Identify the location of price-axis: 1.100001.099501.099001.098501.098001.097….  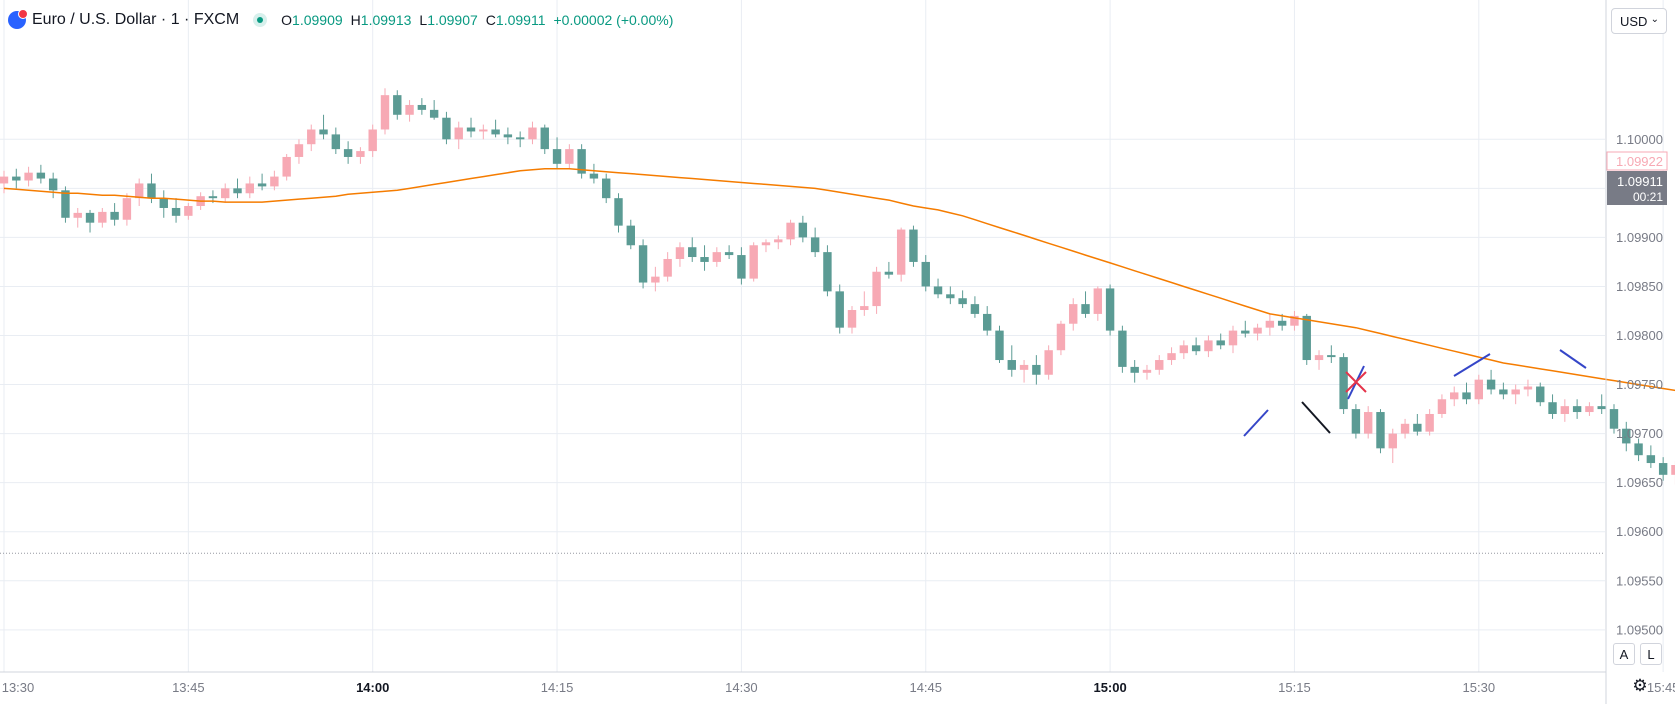
(1639, 385).